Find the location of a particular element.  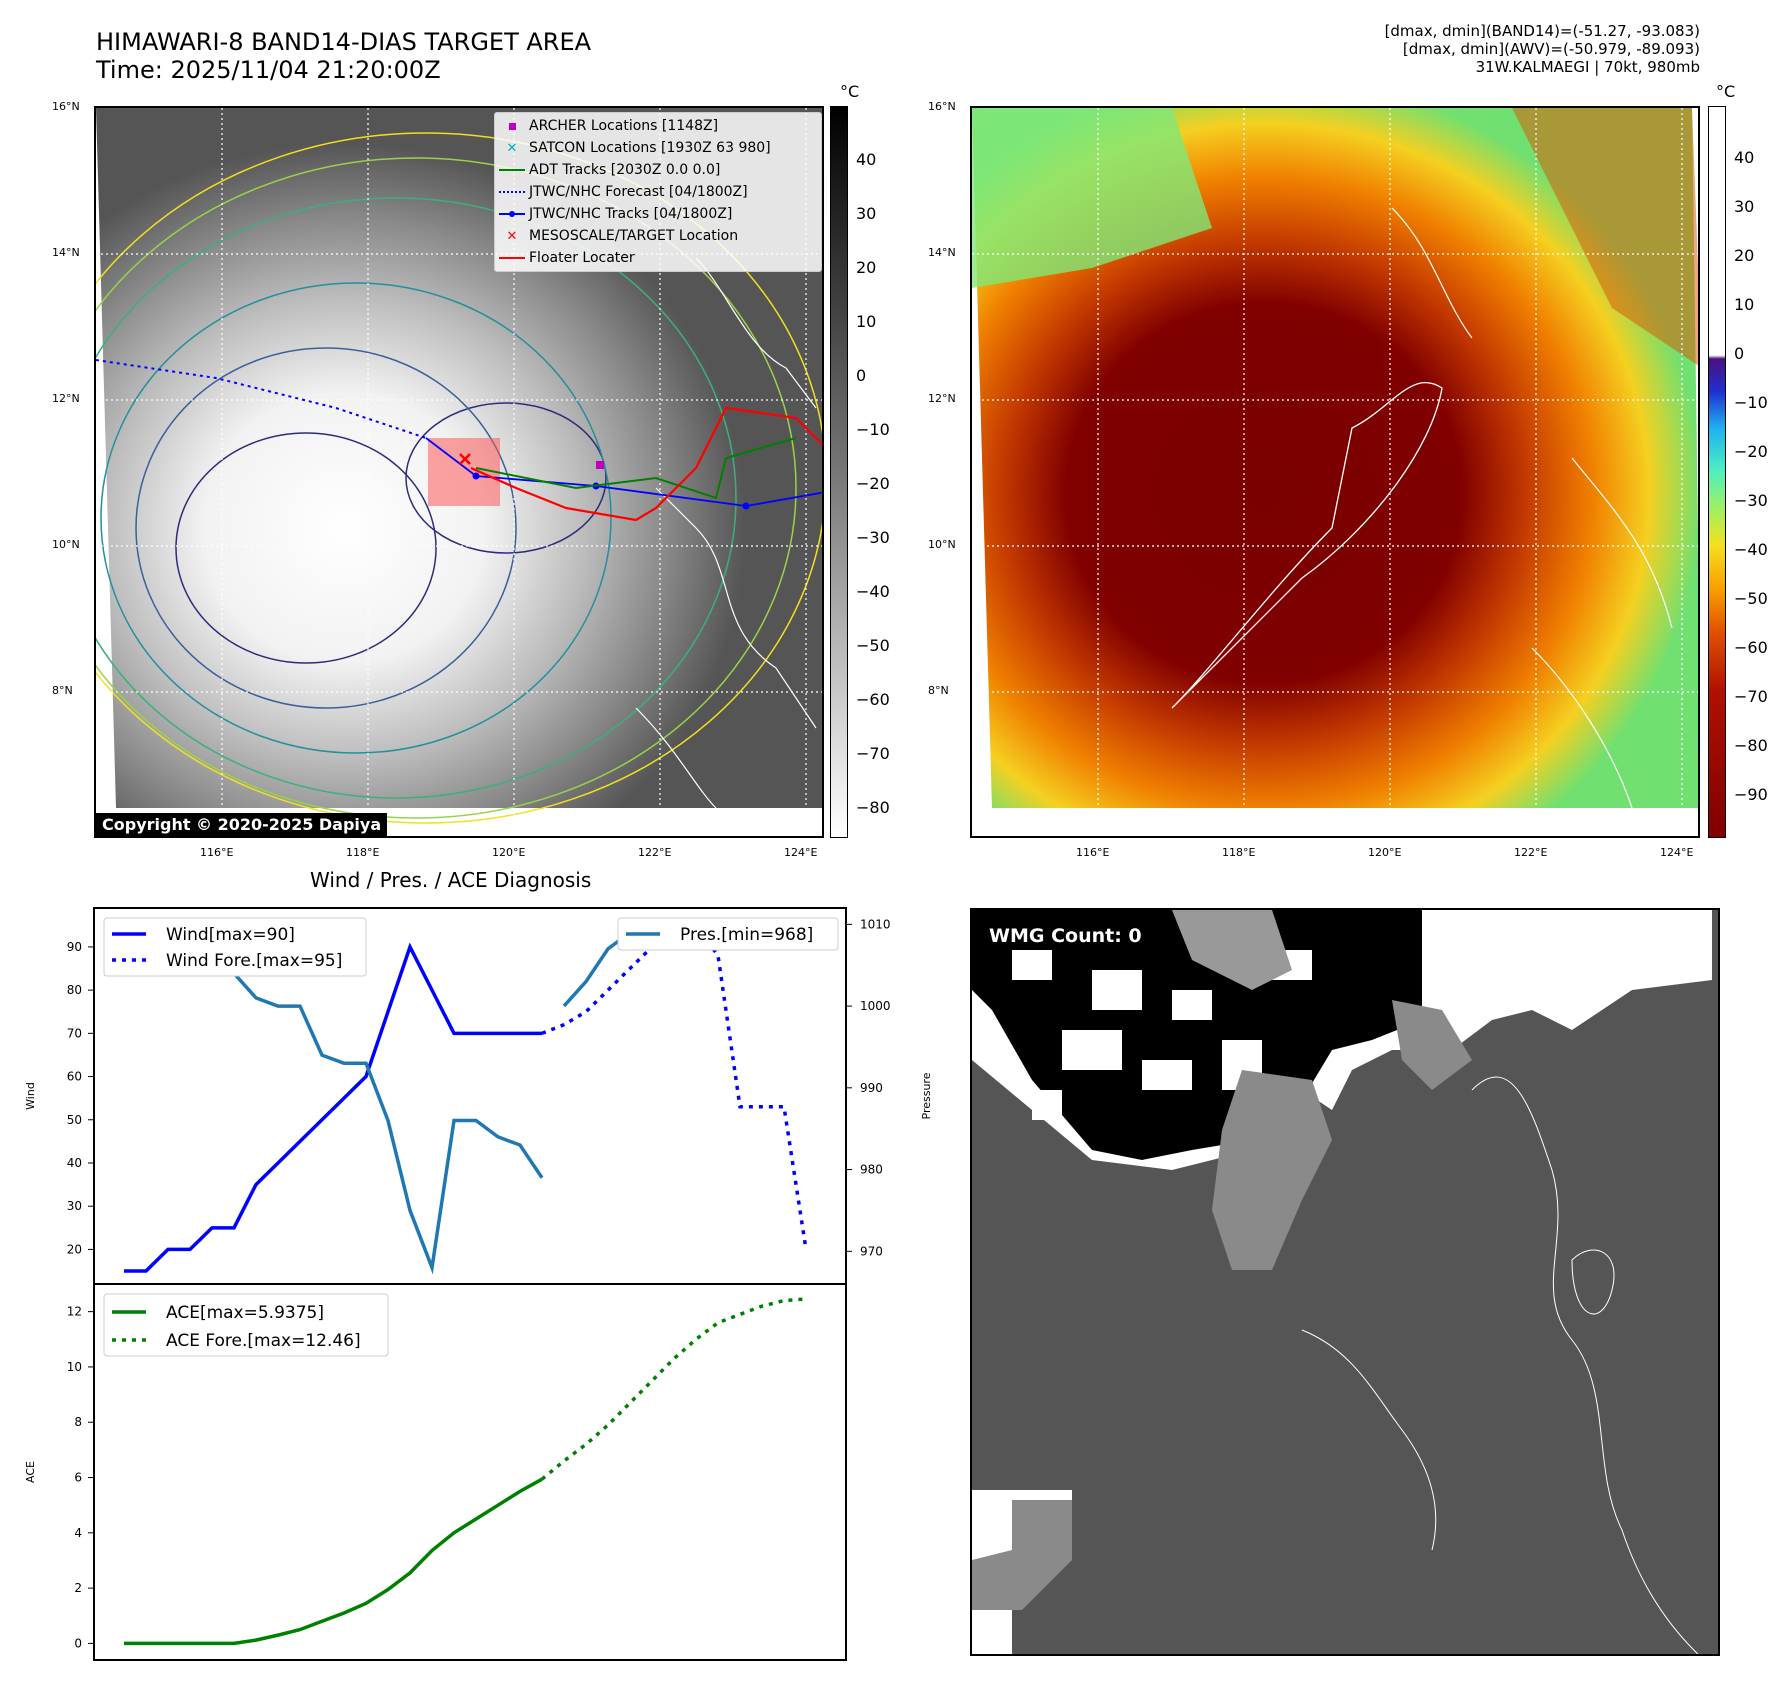

y-tick-label: 60 is located at coordinates (74, 1077).